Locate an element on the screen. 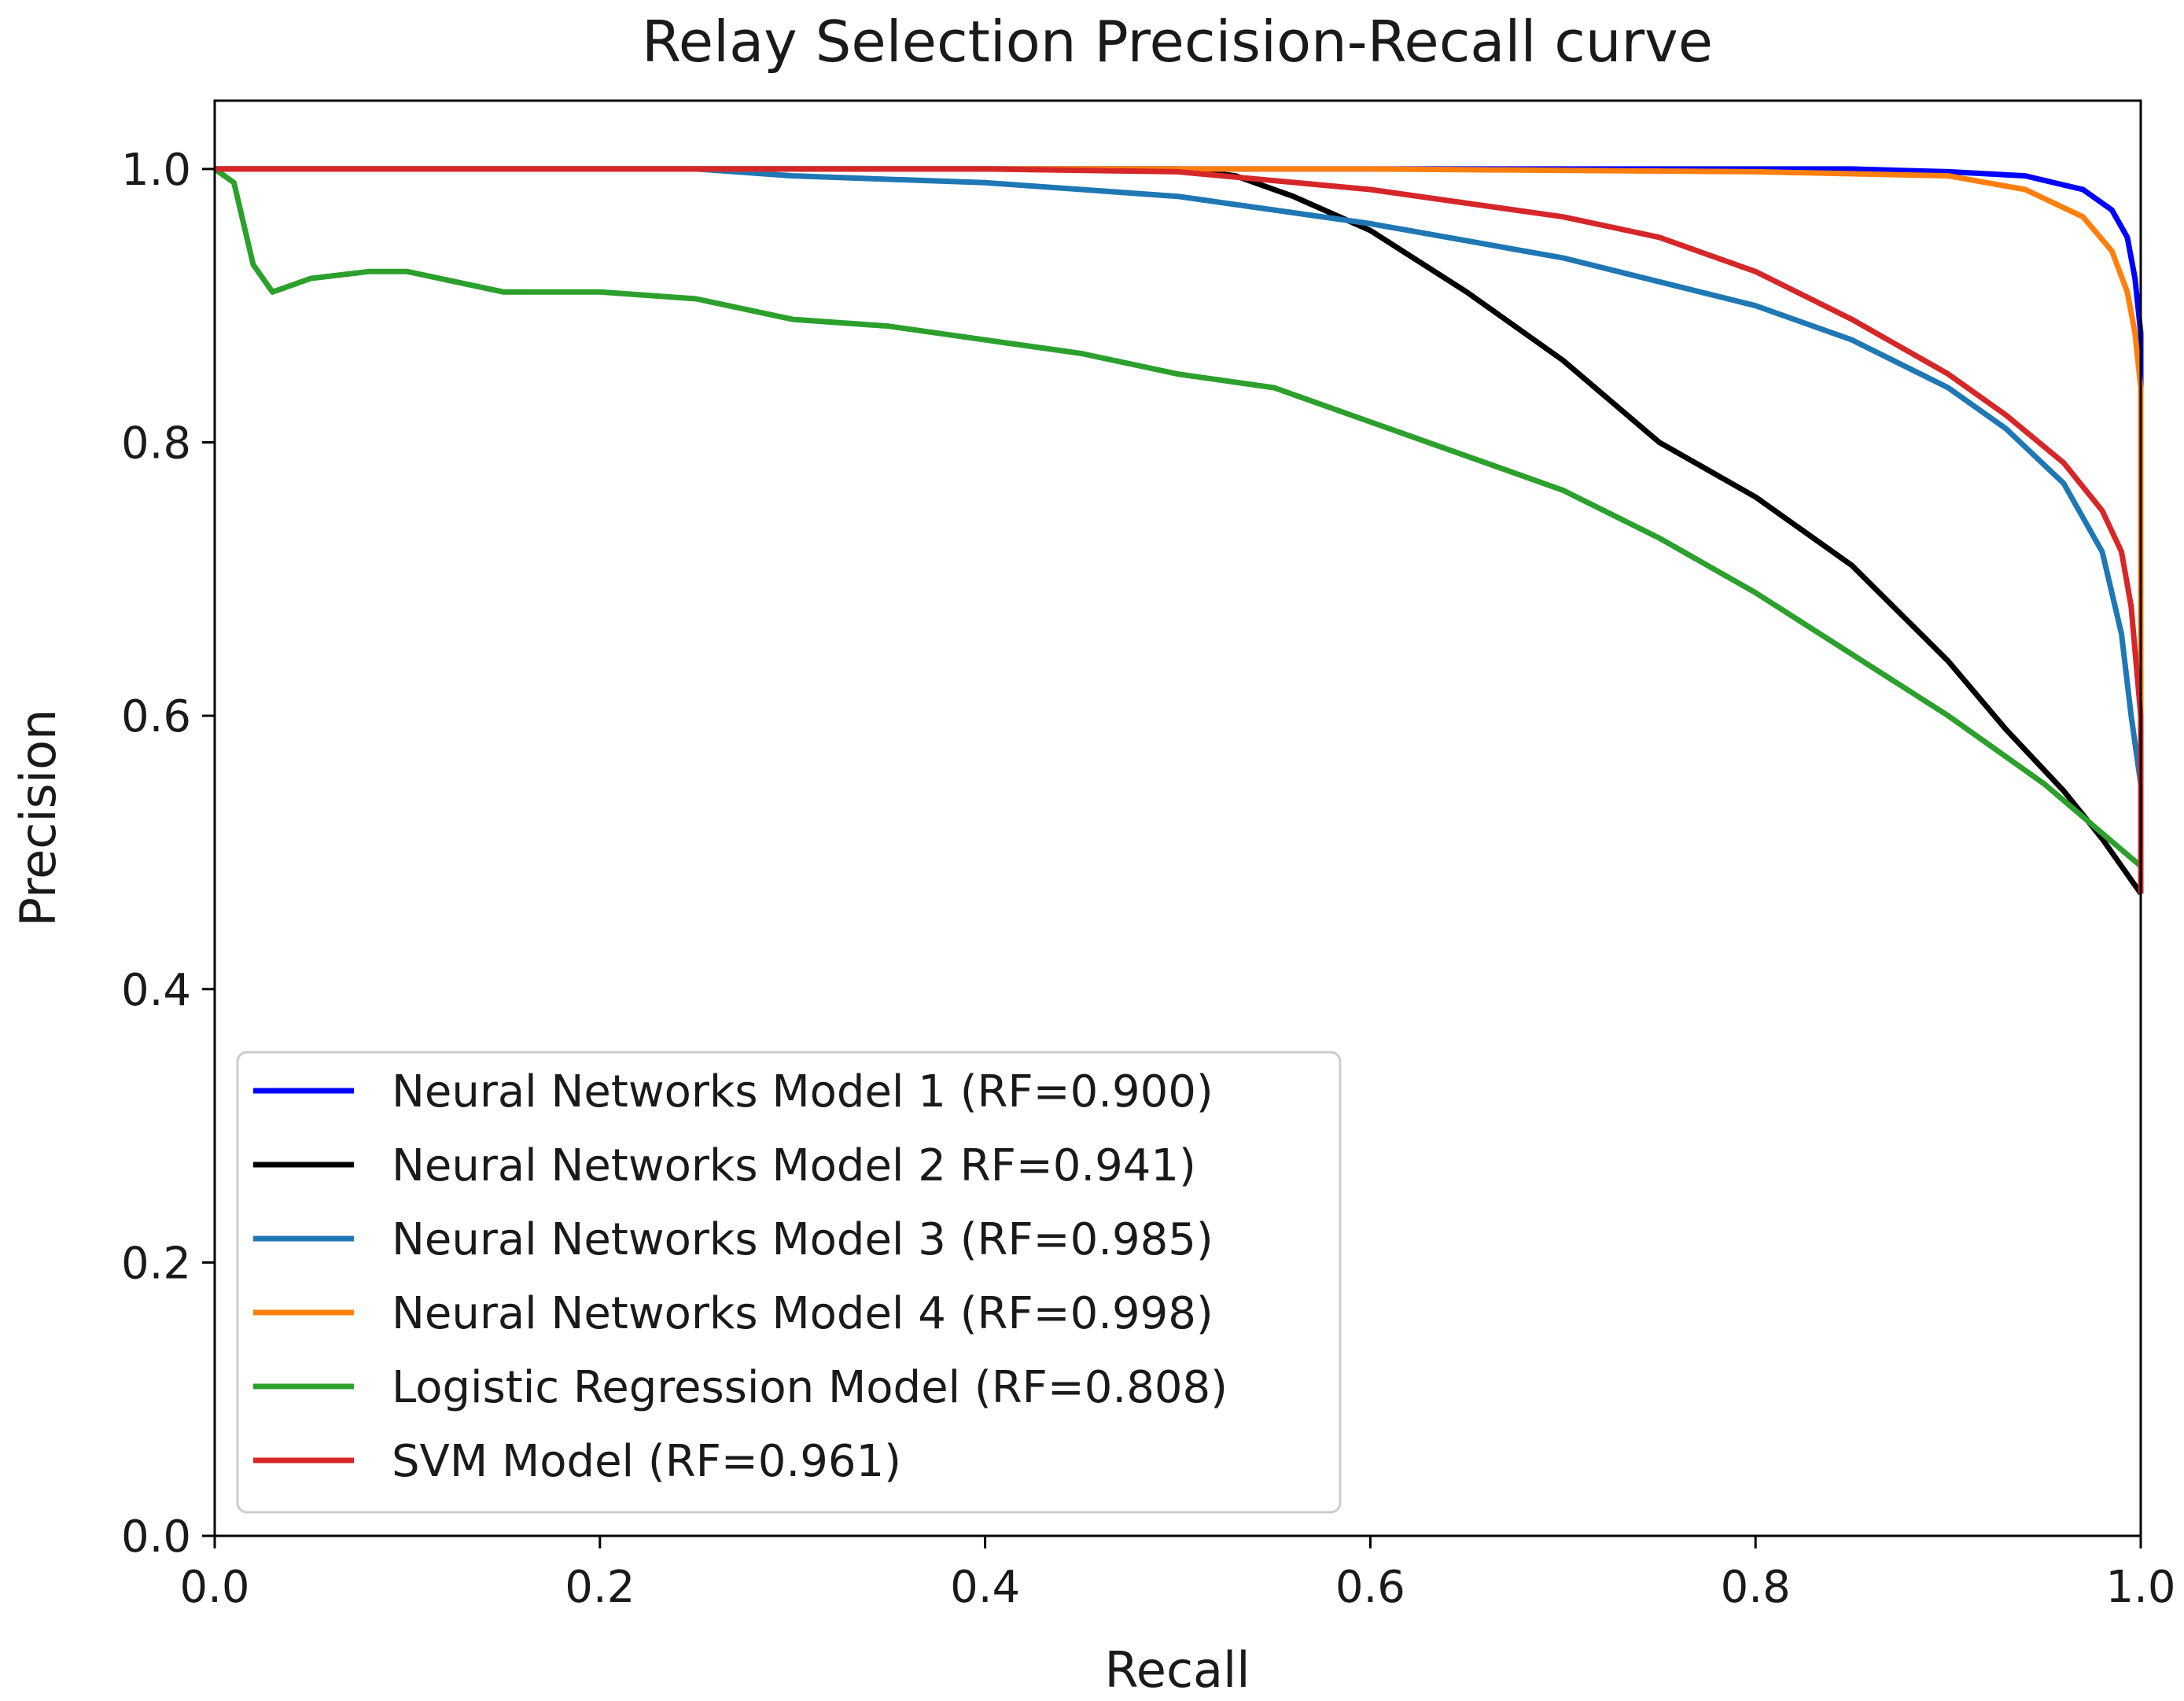  legend-label-2: Neural Networks Model 2 RF=0.941) is located at coordinates (794, 1165).